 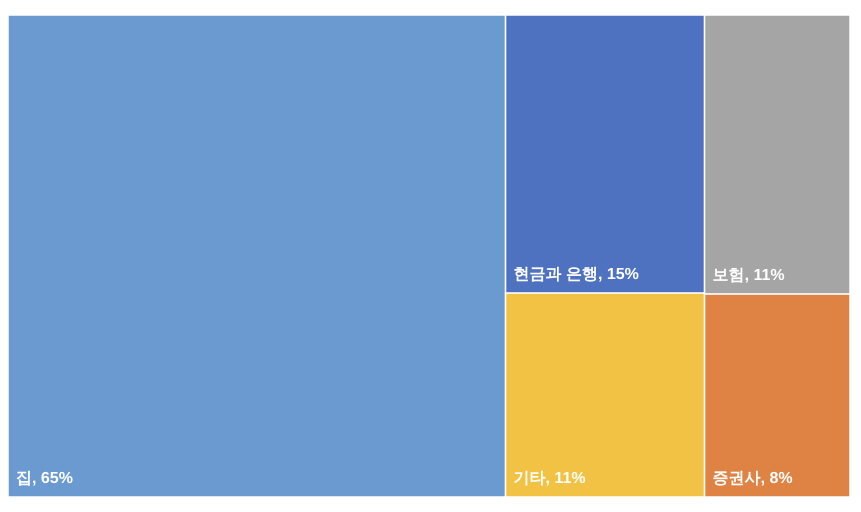 I want to click on category: 기타, so click(x=530, y=478).